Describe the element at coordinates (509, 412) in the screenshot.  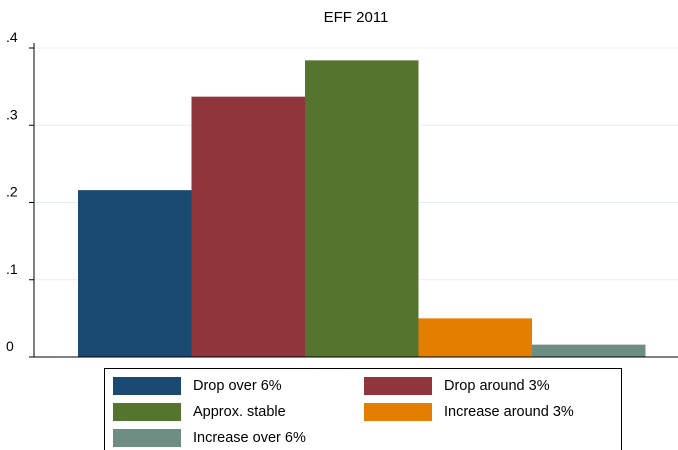
I see `legend-label: Increase around 3%` at that location.